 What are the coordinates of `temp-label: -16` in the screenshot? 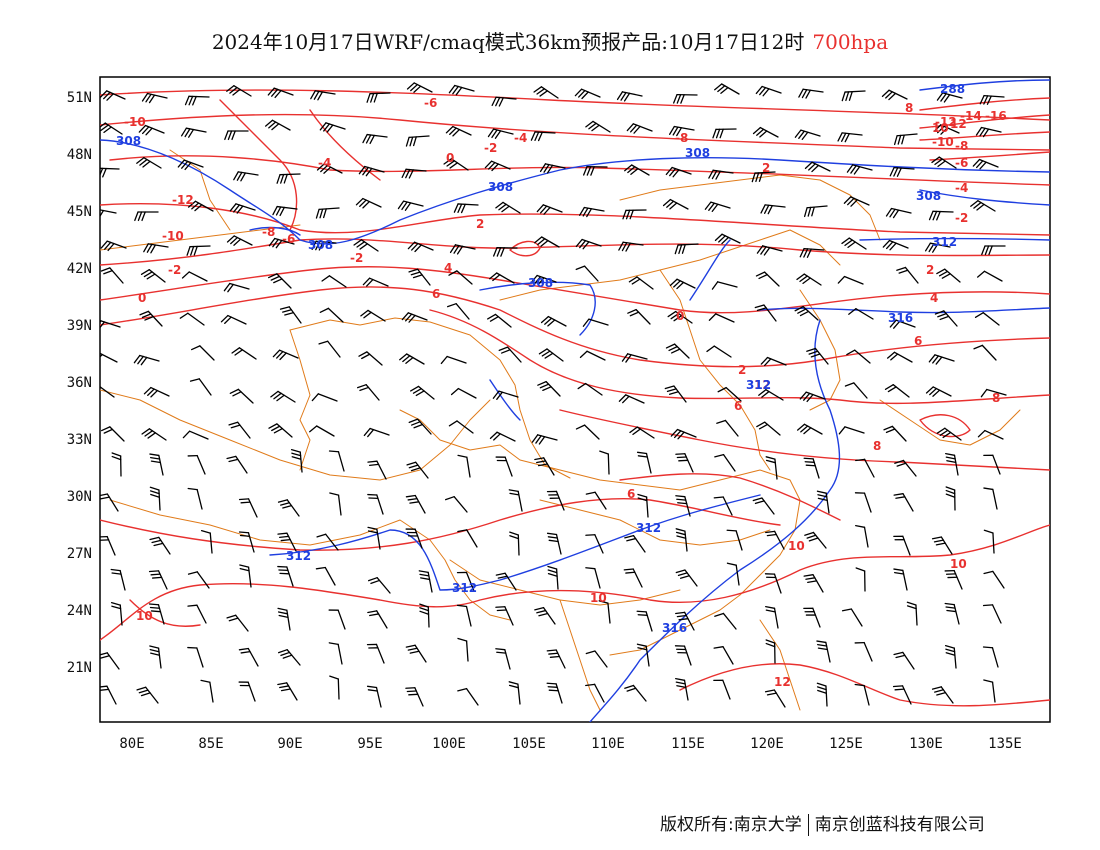 It's located at (996, 116).